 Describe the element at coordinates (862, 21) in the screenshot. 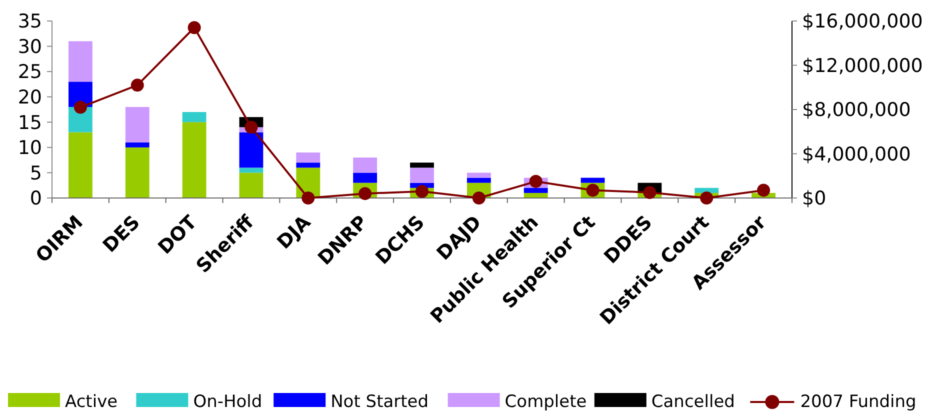

I see `y2-tick-label: $16,000,000` at that location.